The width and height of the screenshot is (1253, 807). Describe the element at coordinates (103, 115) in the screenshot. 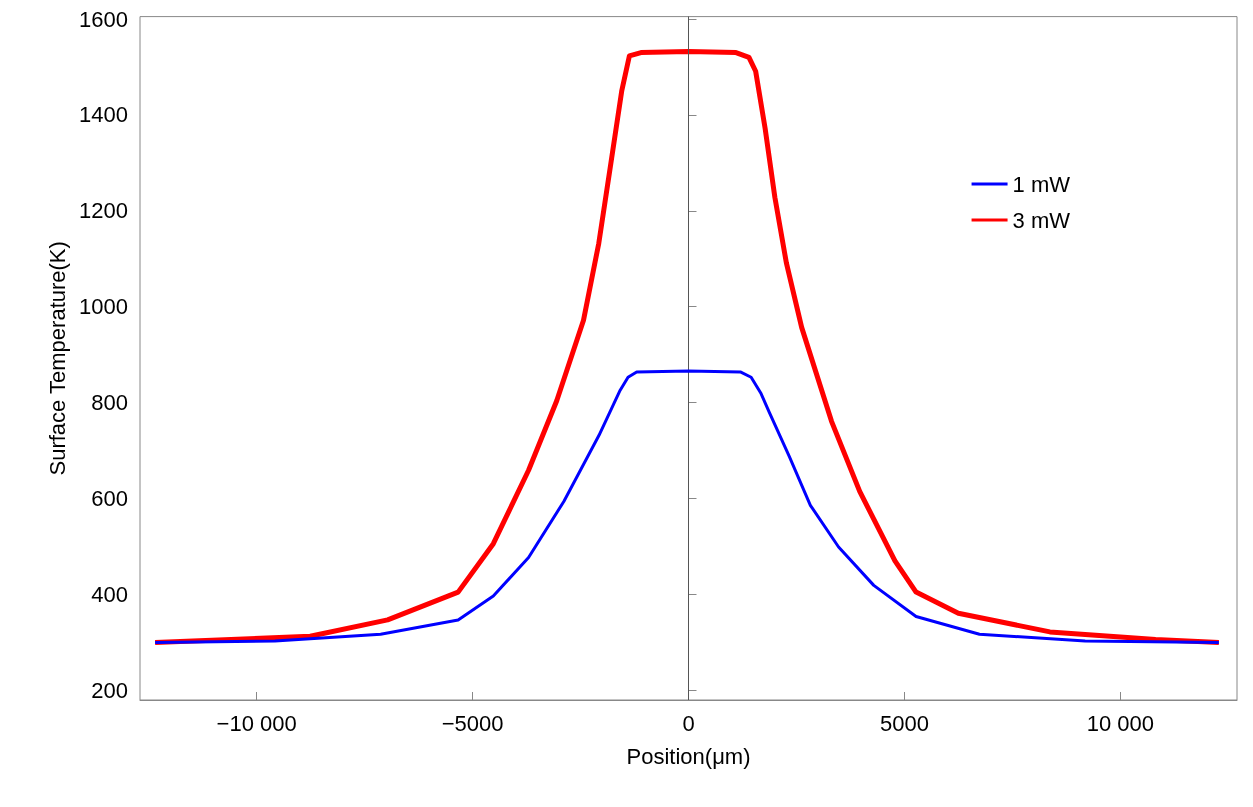

I see `y-tick-label: 1400` at that location.